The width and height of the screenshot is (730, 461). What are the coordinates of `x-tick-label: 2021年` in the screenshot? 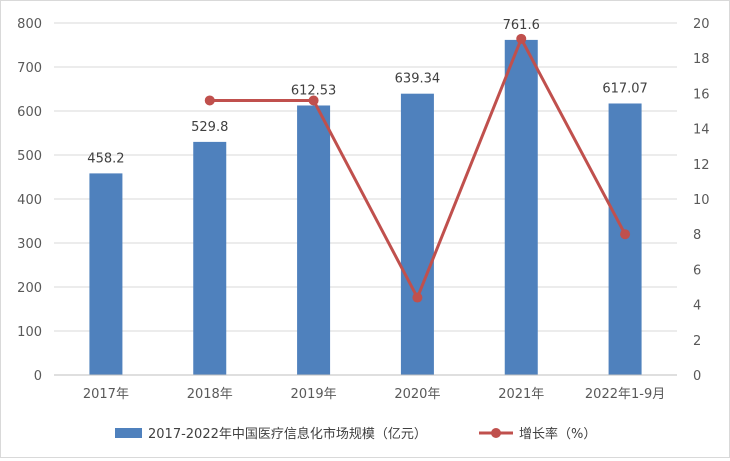 It's located at (521, 394).